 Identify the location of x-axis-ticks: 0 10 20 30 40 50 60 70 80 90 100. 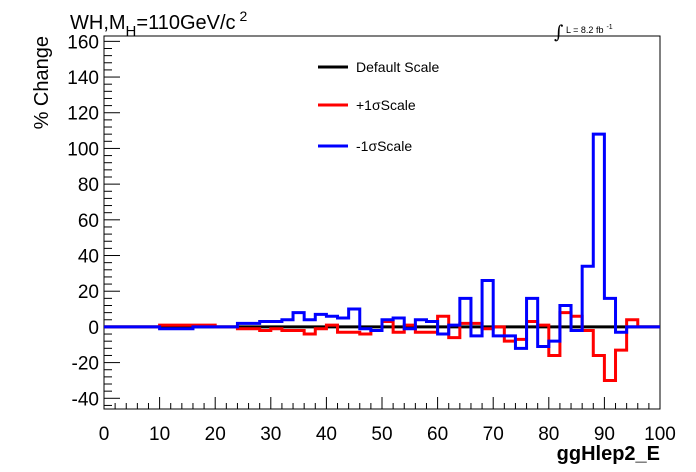
(387, 421).